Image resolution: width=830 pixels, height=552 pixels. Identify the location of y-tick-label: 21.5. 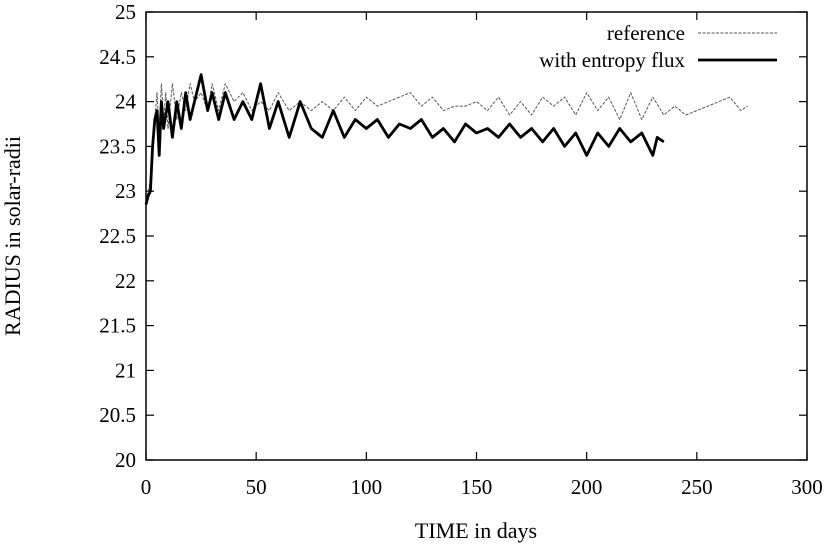
(117, 326).